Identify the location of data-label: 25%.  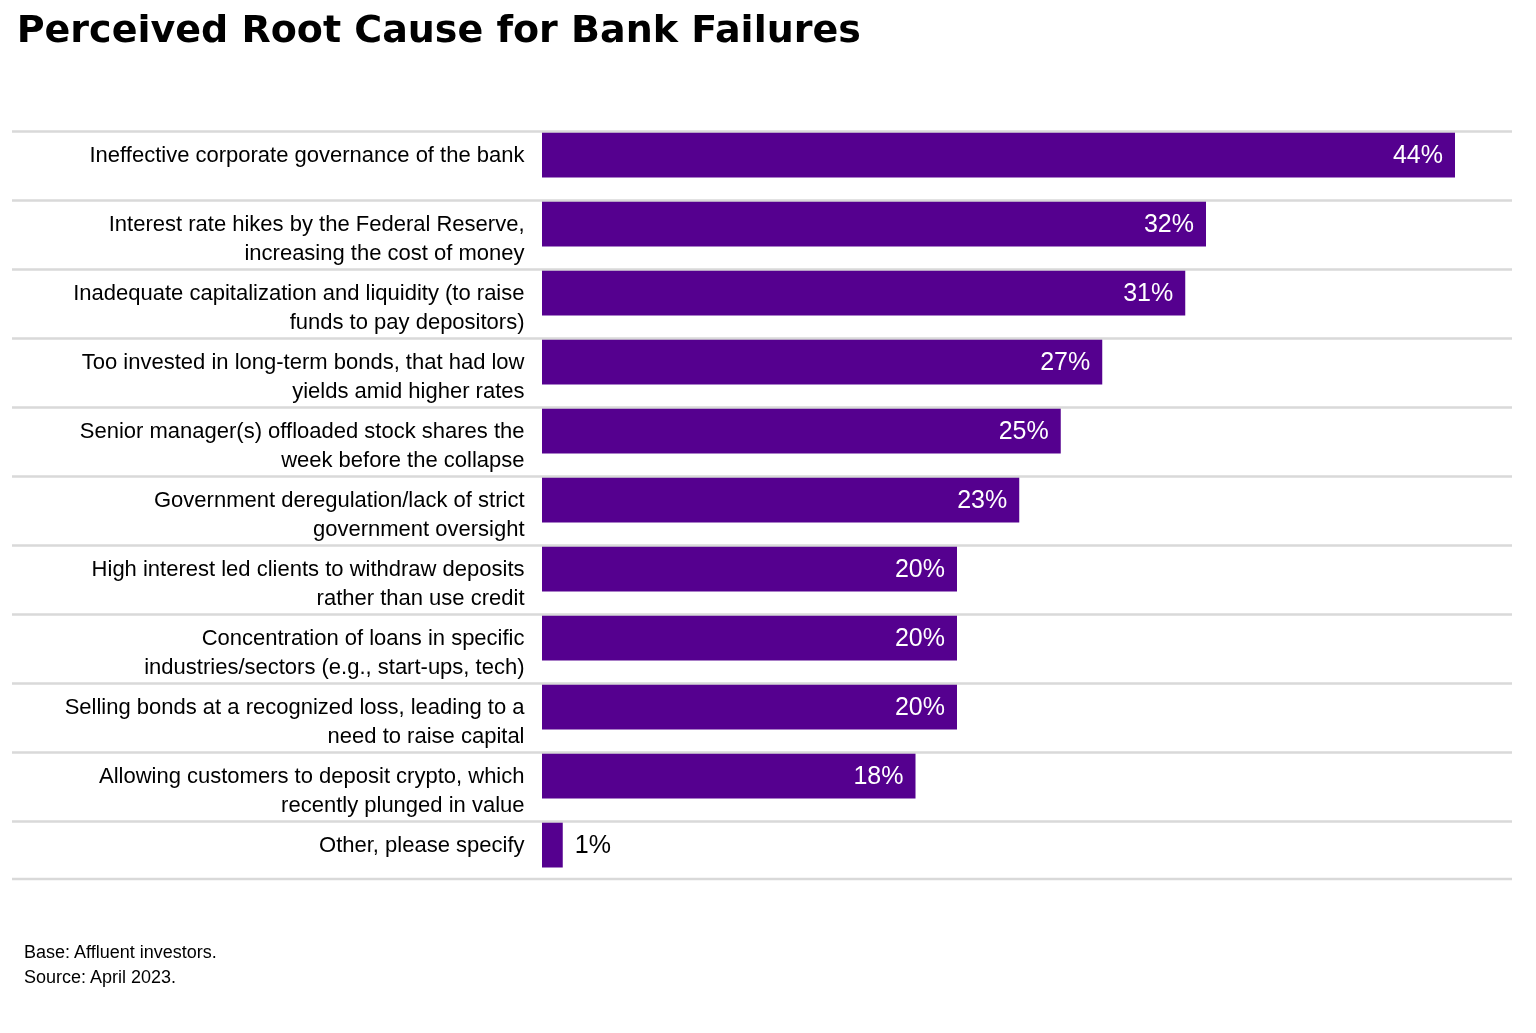
(1023, 429).